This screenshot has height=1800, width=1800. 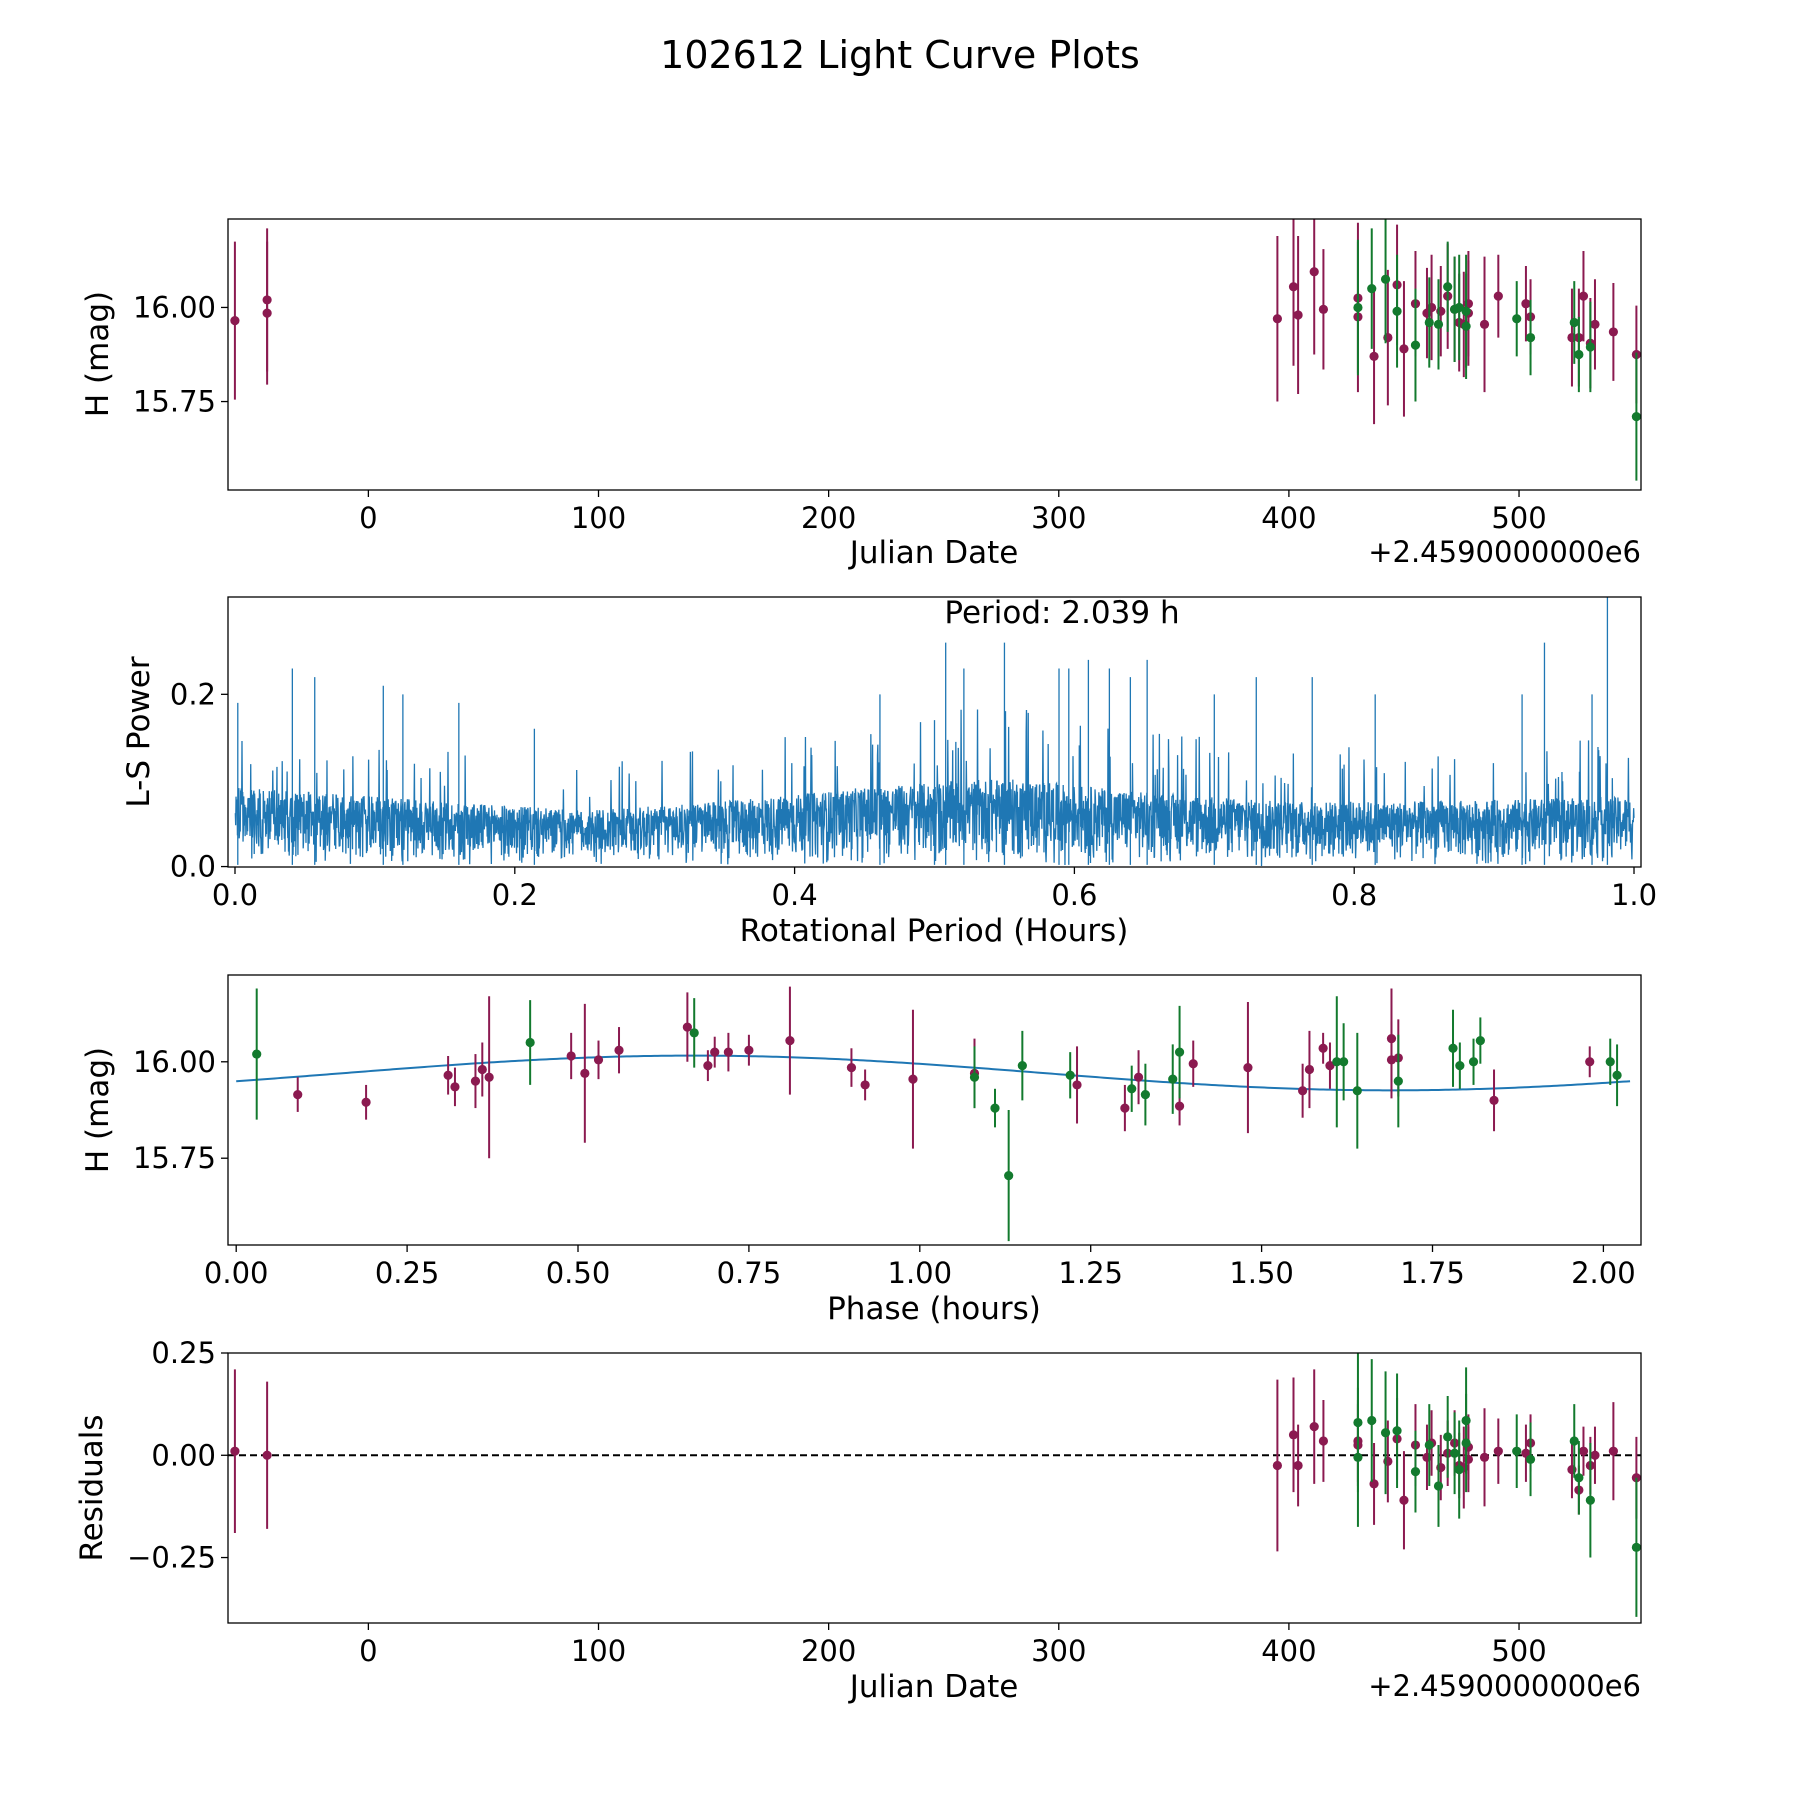 What do you see at coordinates (515, 895) in the screenshot?
I see `periodogram-xtick-label: 0.2` at bounding box center [515, 895].